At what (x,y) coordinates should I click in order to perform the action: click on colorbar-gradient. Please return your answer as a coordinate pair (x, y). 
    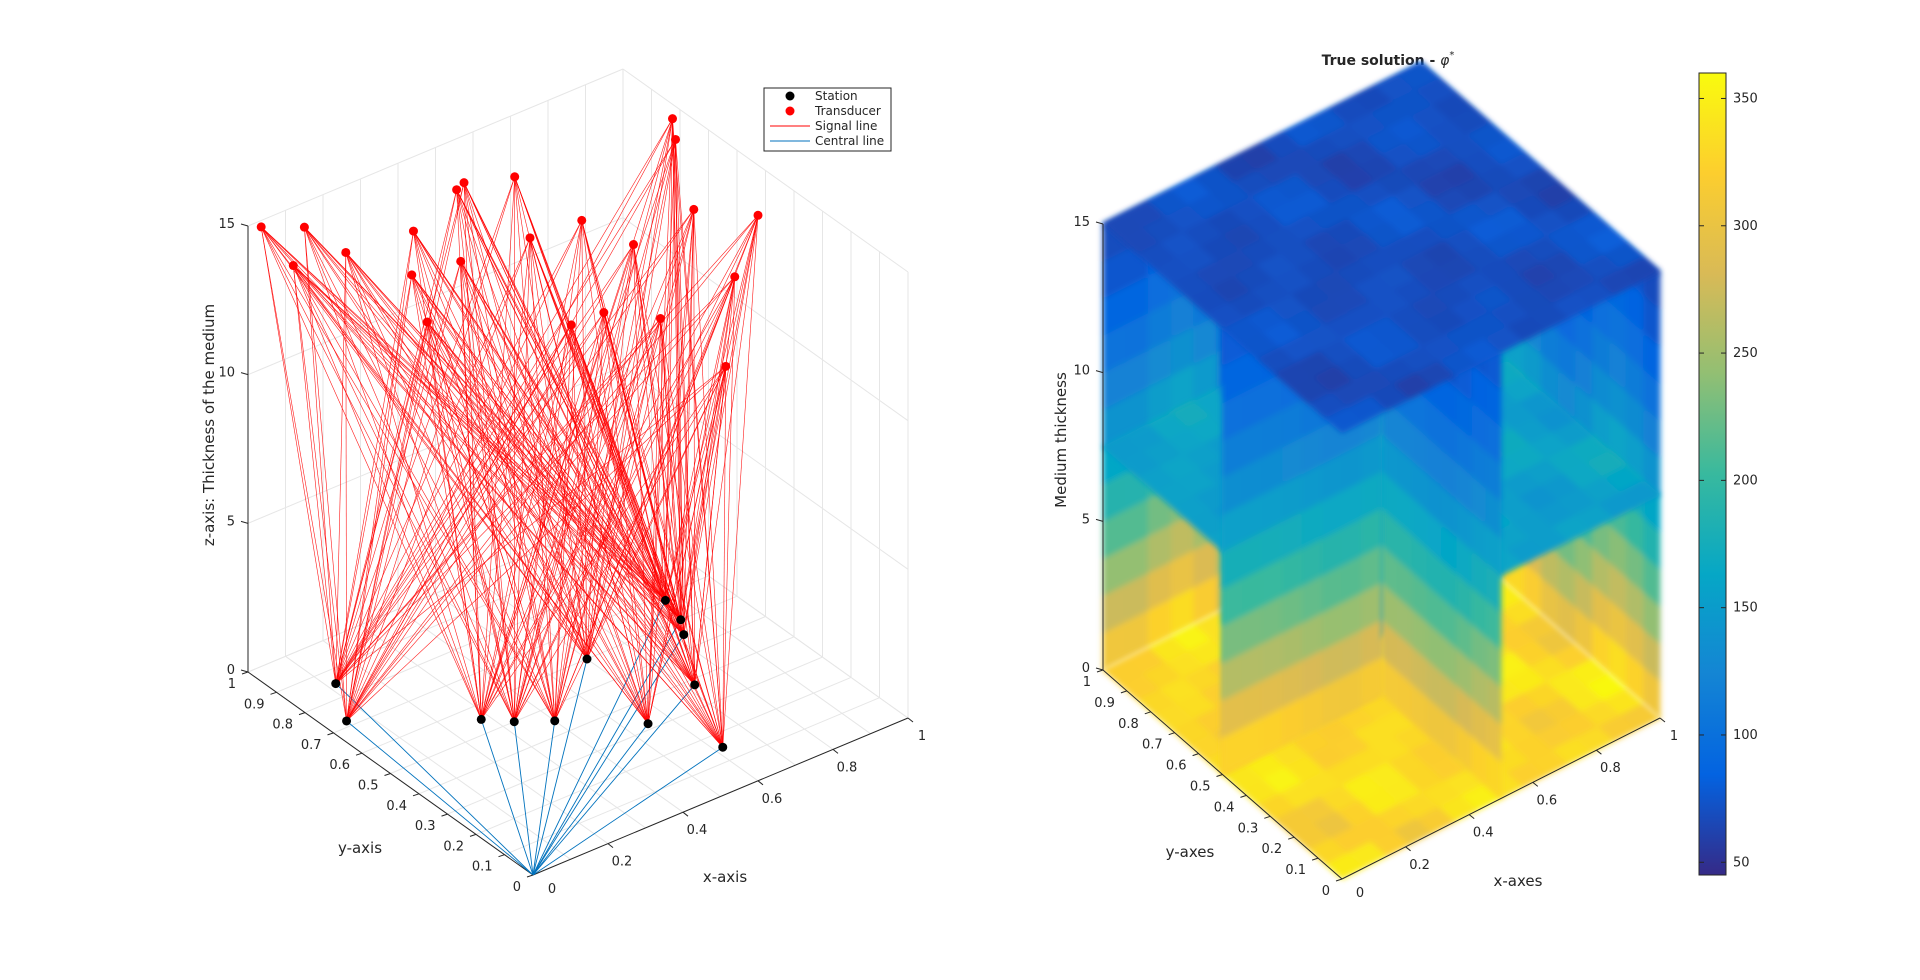
    Looking at the image, I should click on (1712, 474).